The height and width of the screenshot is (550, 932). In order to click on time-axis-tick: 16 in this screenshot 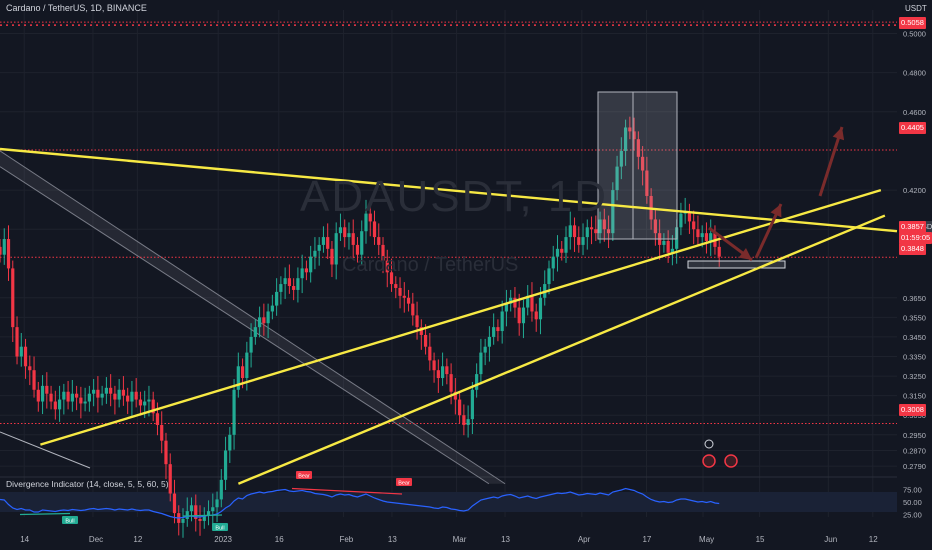, I will do `click(279, 539)`.